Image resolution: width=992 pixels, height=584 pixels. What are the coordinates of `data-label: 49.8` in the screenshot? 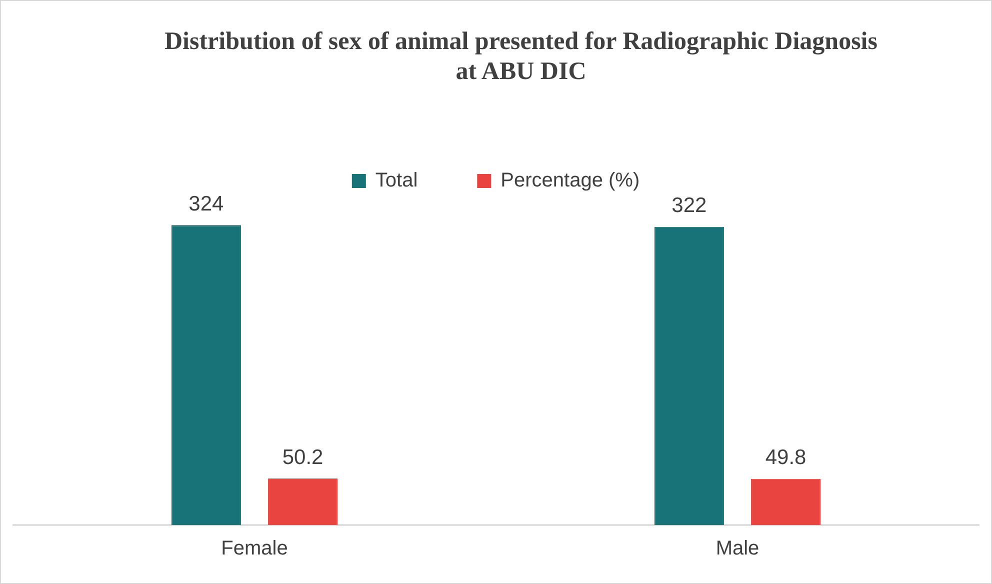 It's located at (785, 458).